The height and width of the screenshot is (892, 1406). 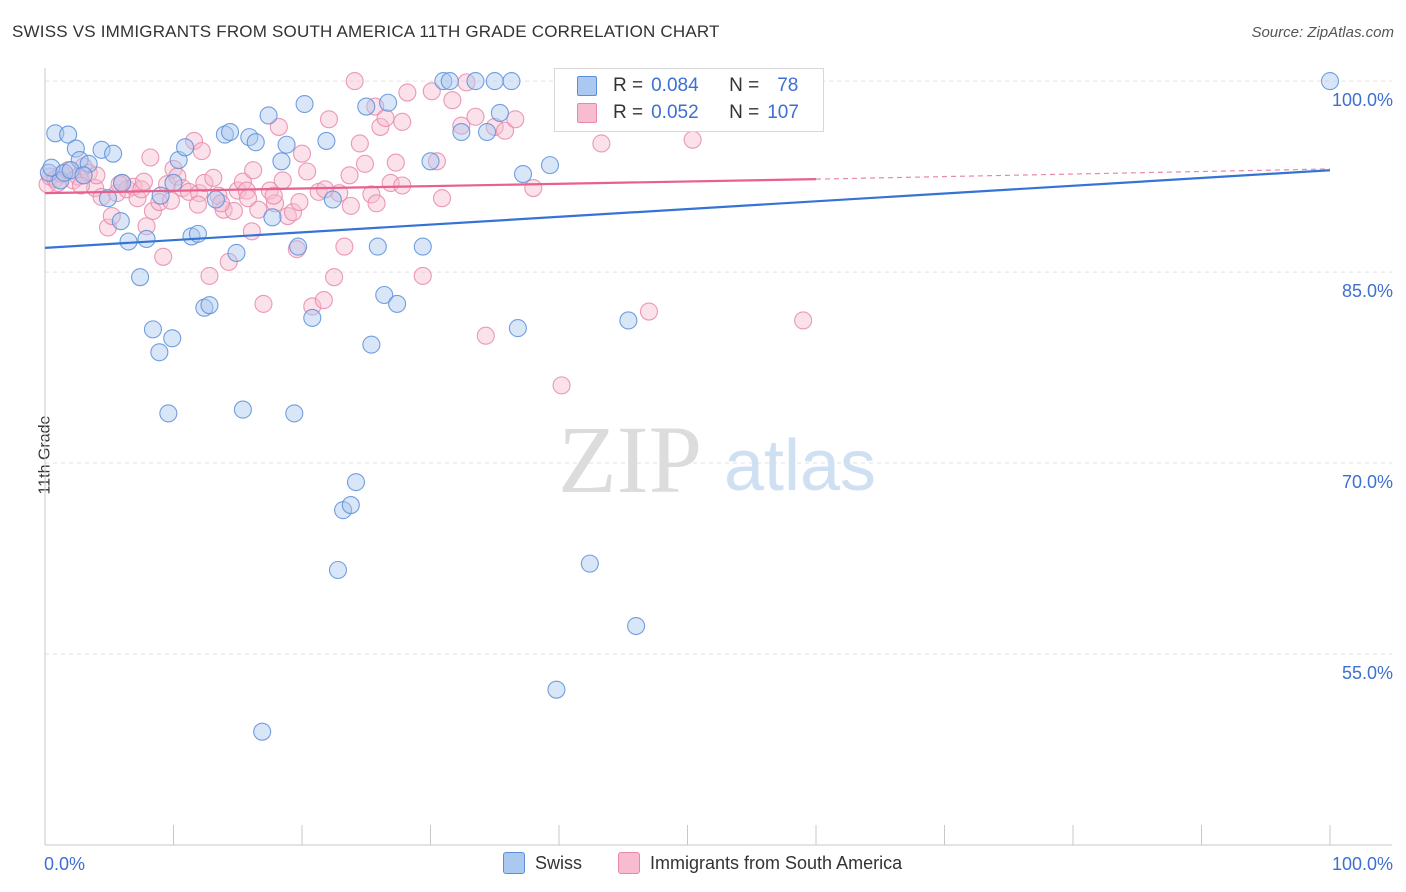 I want to click on legend-n-label: N =, so click(x=744, y=112).